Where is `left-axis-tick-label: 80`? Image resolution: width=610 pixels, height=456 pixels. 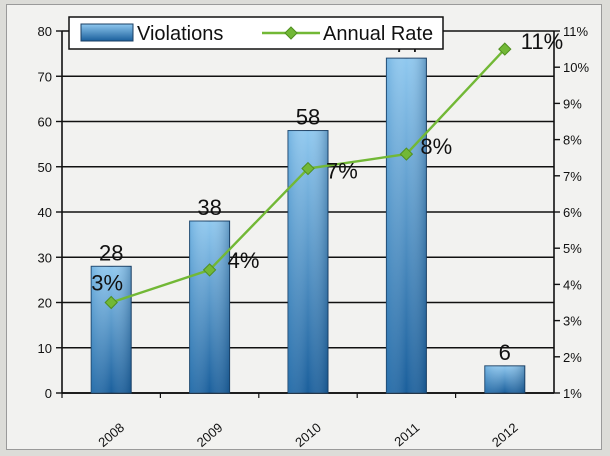
left-axis-tick-label: 80 is located at coordinates (45, 31).